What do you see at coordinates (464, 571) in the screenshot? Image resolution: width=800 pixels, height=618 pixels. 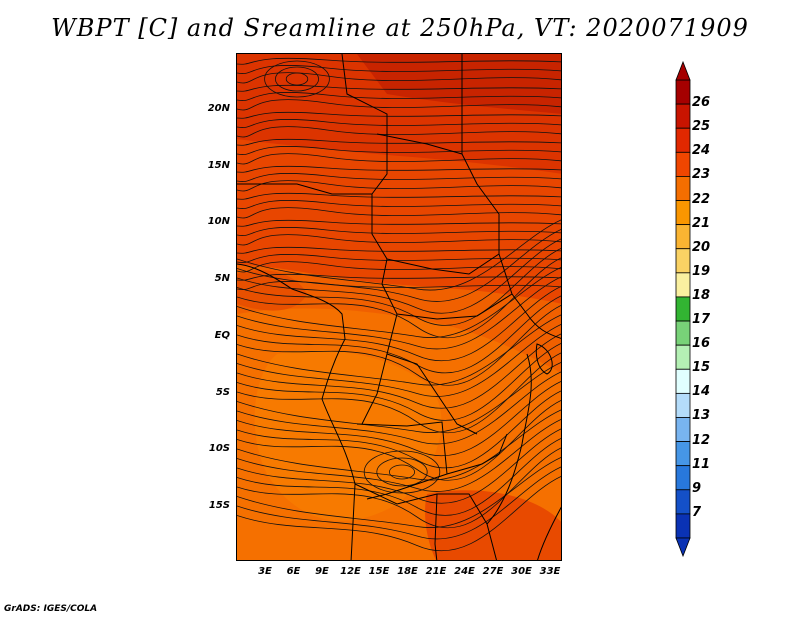 I see `lon-tick-label: 24E` at bounding box center [464, 571].